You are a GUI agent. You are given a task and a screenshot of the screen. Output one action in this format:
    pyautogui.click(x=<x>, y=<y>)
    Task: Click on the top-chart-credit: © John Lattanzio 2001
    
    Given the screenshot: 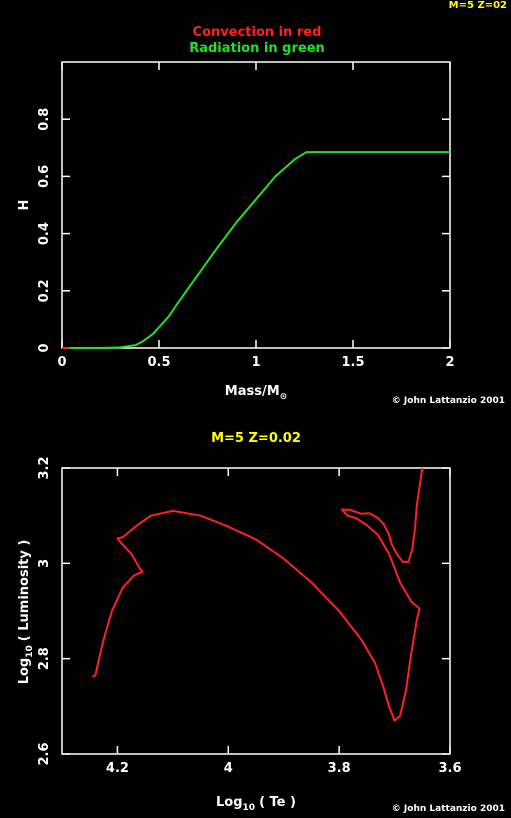 What is the action you would take?
    pyautogui.click(x=448, y=401)
    